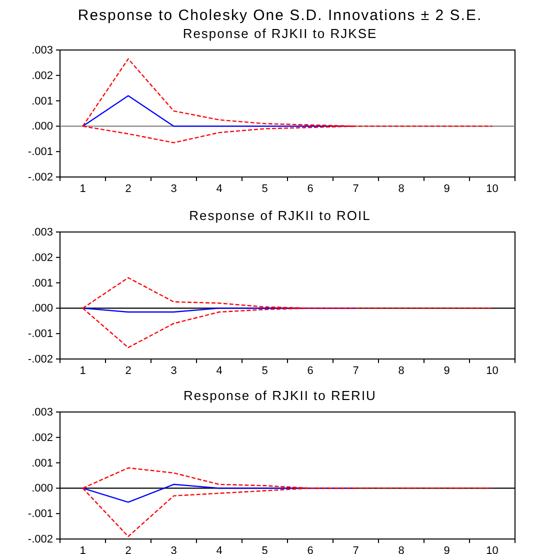 The image size is (560, 554). I want to click on chart-subtitle: Response of RJKII to RJKSE, so click(280, 33).